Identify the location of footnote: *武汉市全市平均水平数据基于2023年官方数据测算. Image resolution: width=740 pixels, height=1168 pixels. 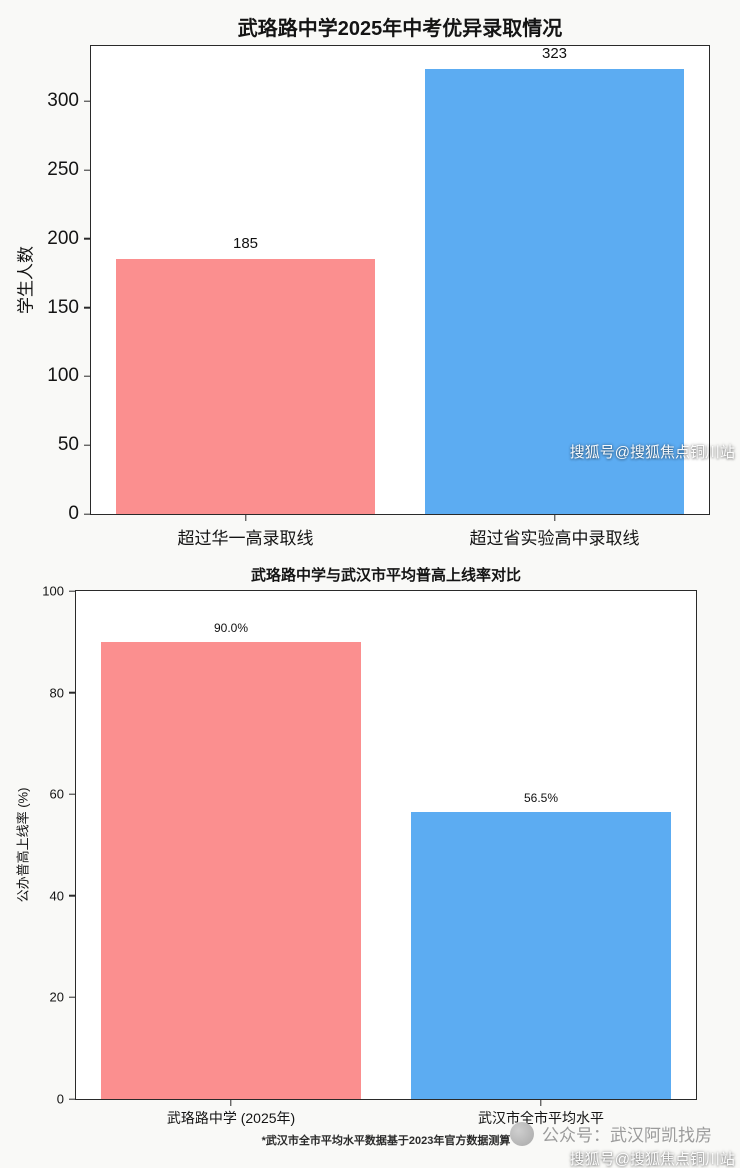
(386, 1141).